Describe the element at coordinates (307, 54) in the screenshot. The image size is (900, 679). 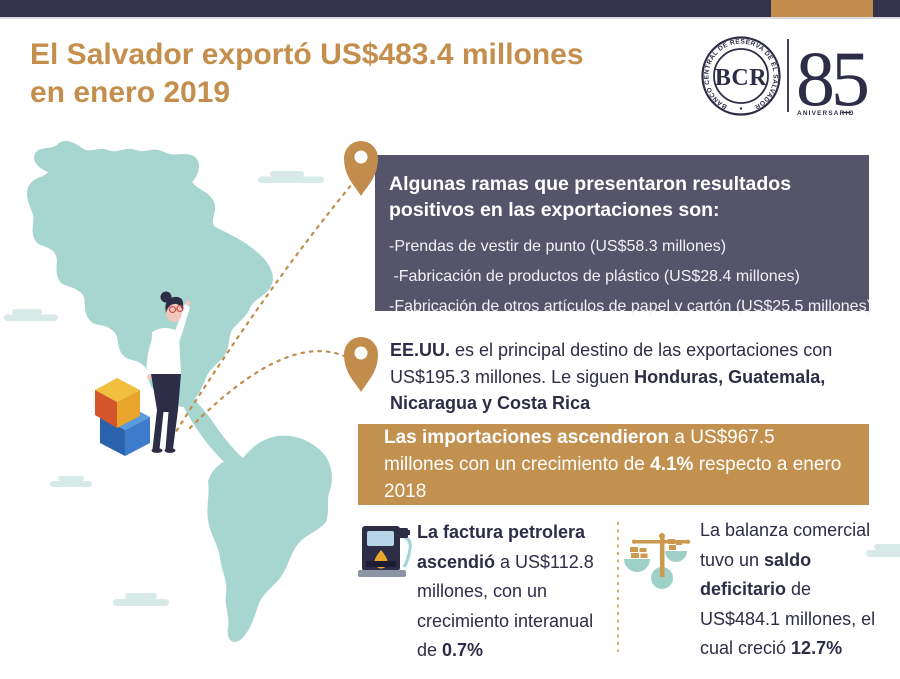
I see `page-title-line1: El Salvador exportó US$483.4 millones` at that location.